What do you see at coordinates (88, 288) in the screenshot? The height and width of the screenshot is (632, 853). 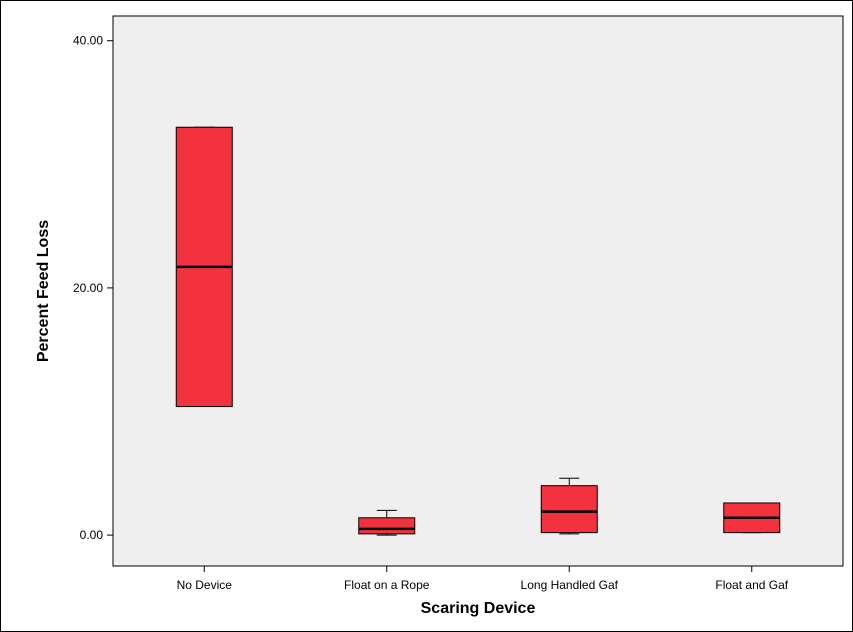 I see `y-tick-label: 20.00` at bounding box center [88, 288].